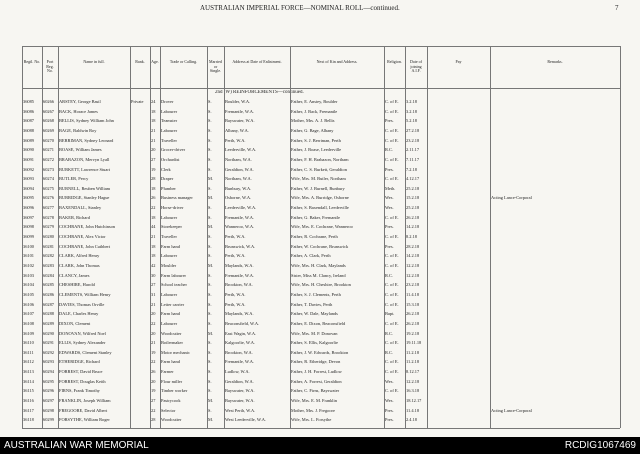  Describe the element at coordinates (171, 333) in the screenshot. I see `cell: Woodcutter` at that location.